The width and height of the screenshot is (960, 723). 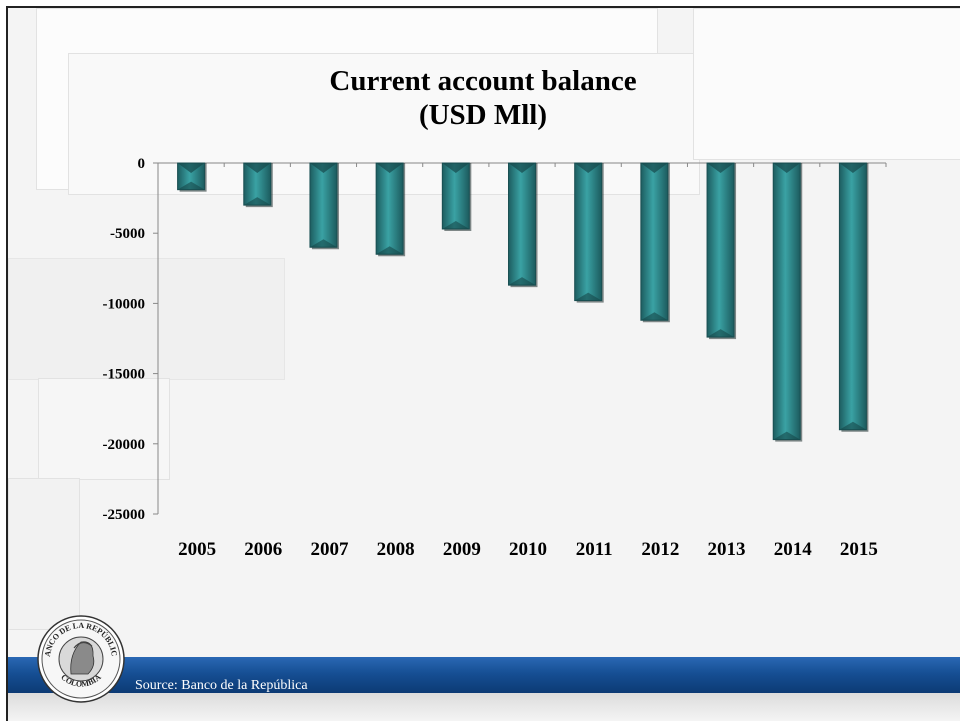 I want to click on y-tick-label: -20000, so click(x=124, y=445).